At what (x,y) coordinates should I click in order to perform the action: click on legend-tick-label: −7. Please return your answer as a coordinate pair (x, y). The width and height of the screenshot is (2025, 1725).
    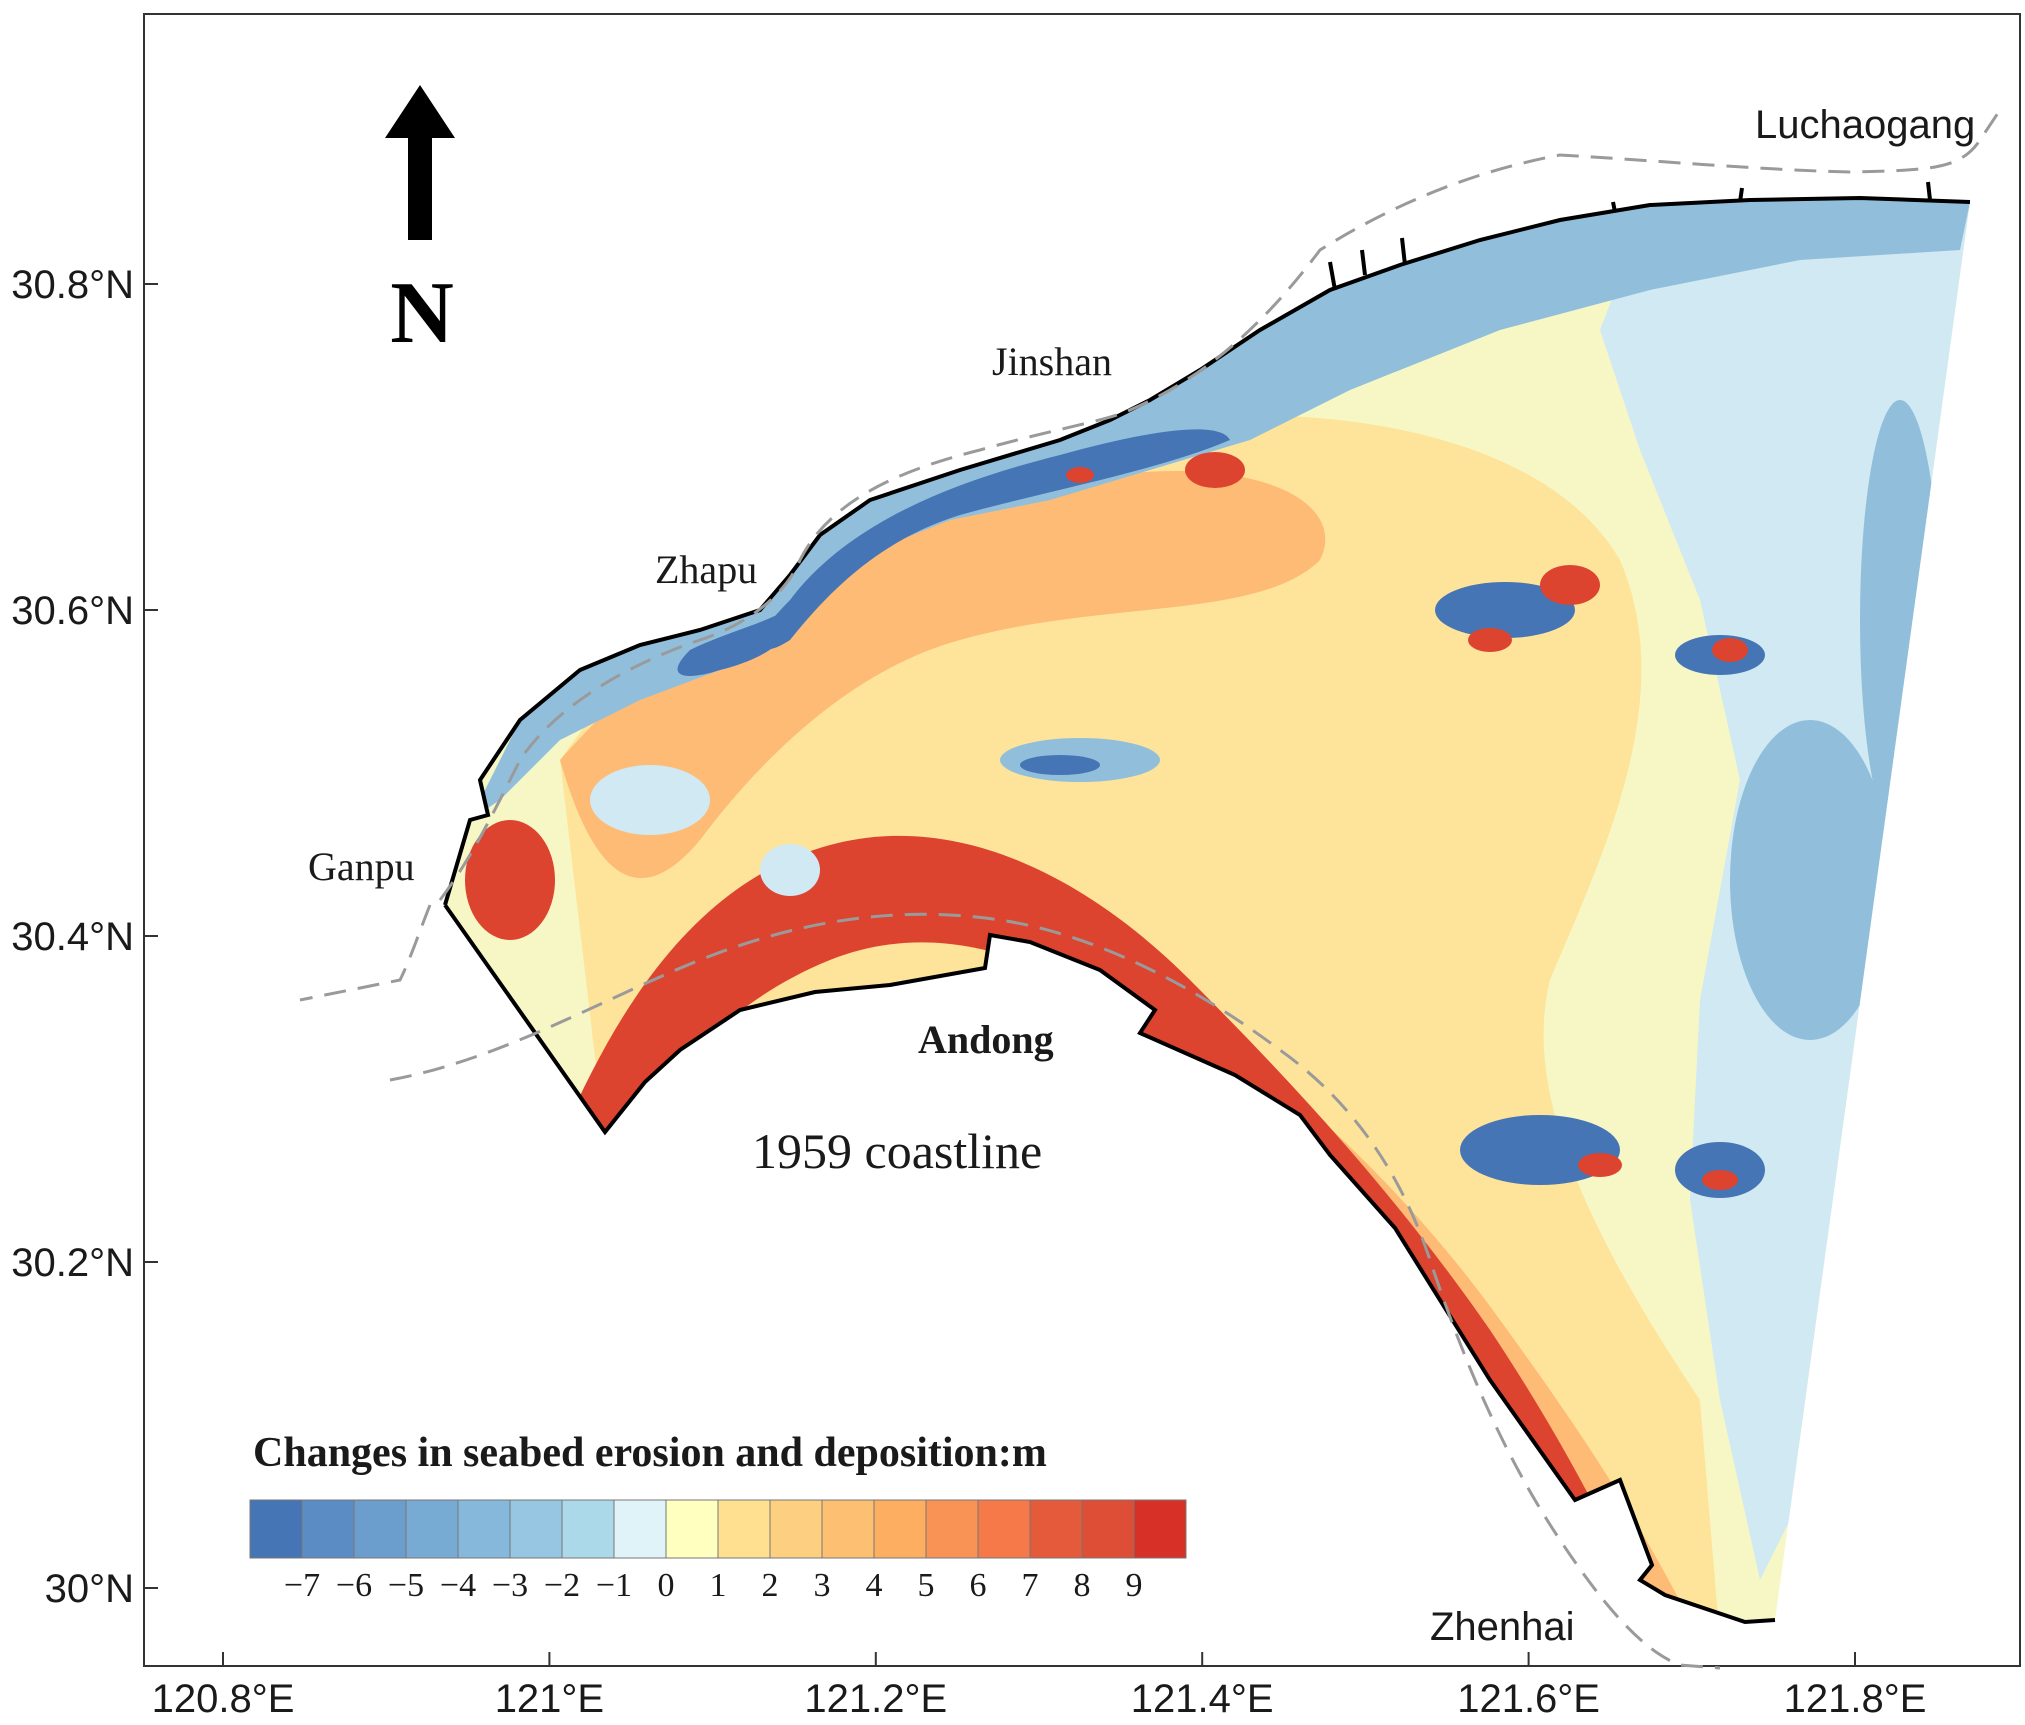
    Looking at the image, I should click on (302, 1585).